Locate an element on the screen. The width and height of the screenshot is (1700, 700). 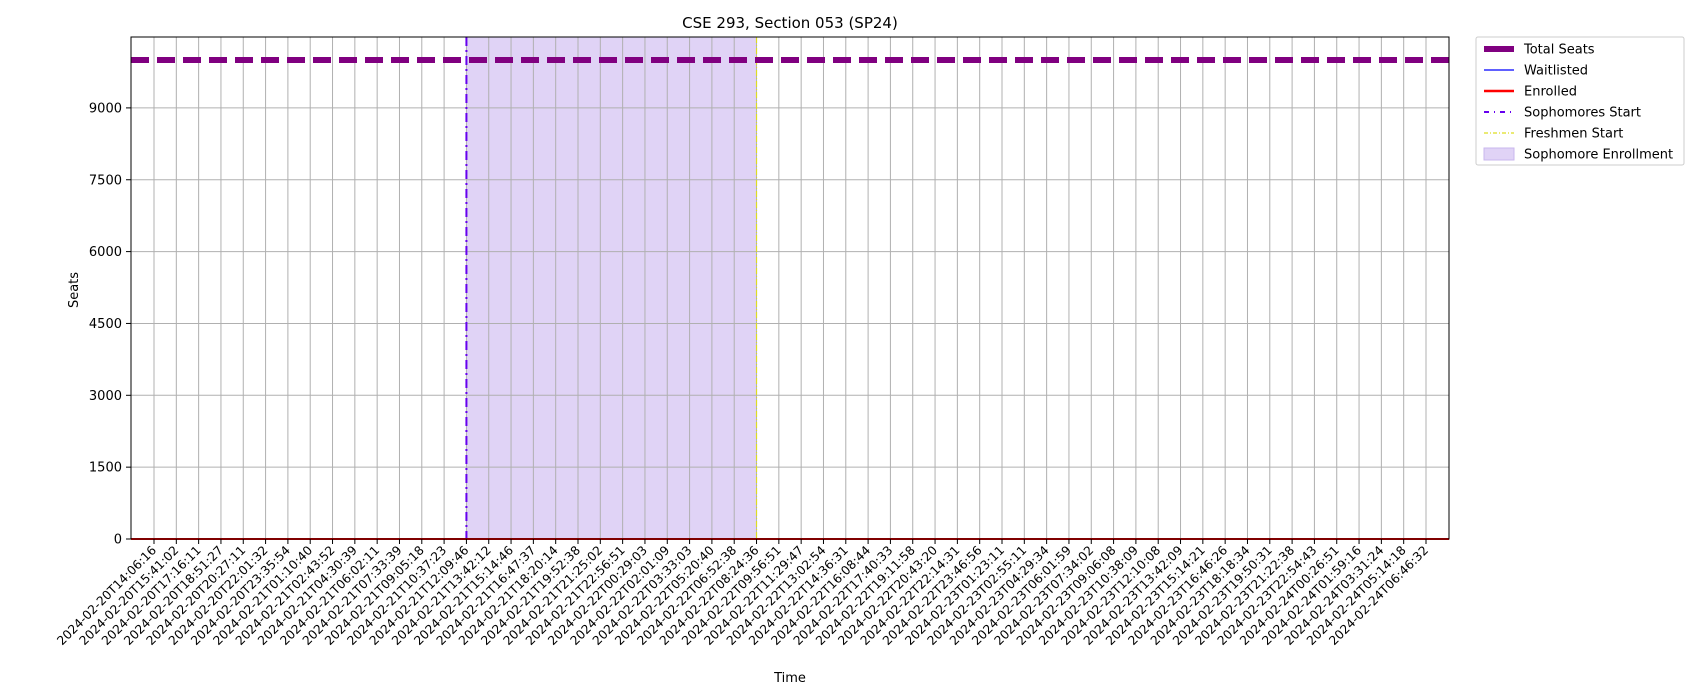
y-tick-label: 1500 is located at coordinates (105, 468).